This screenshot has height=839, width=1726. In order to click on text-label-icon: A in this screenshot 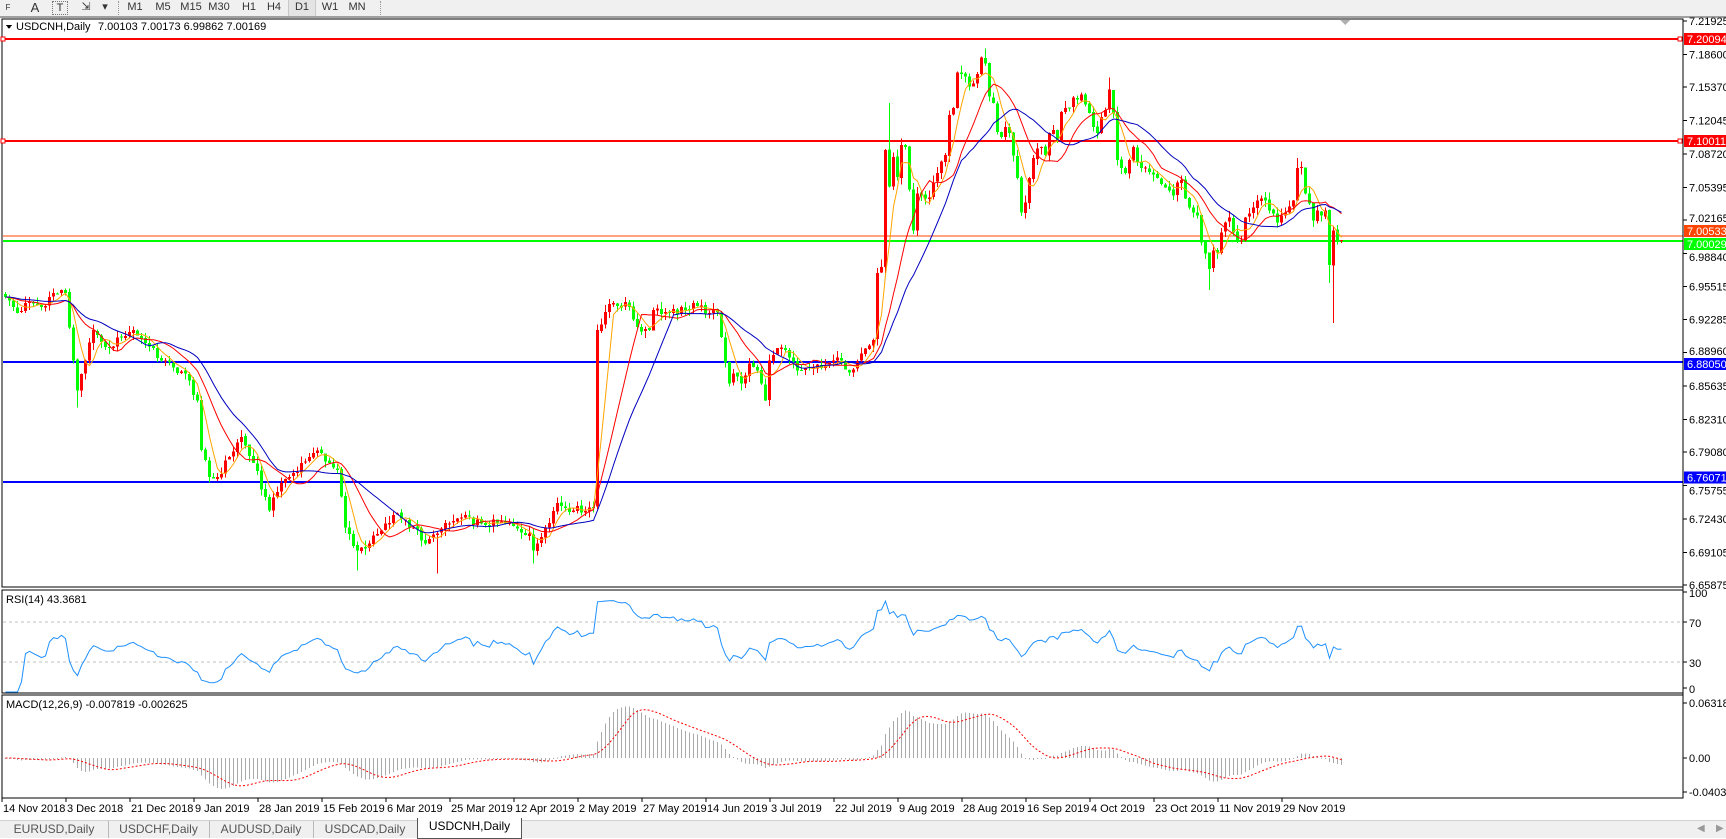, I will do `click(35, 7)`.